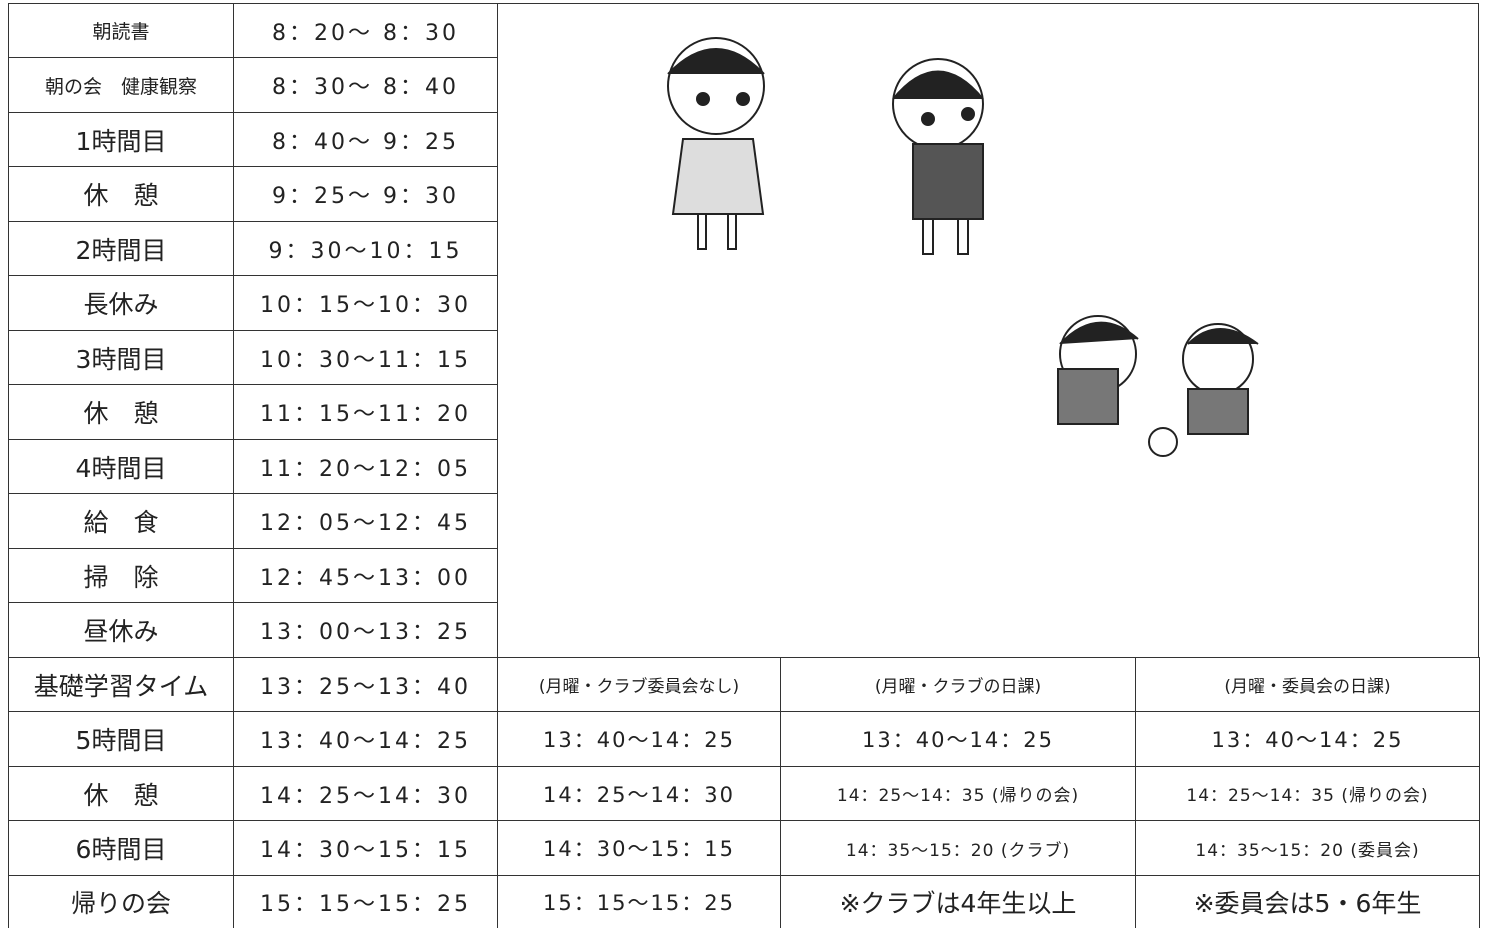 Image resolution: width=1485 pixels, height=928 pixels. Describe the element at coordinates (1307, 684) in the screenshot. I see `variant-header: (月曜・委員会の日課)` at that location.